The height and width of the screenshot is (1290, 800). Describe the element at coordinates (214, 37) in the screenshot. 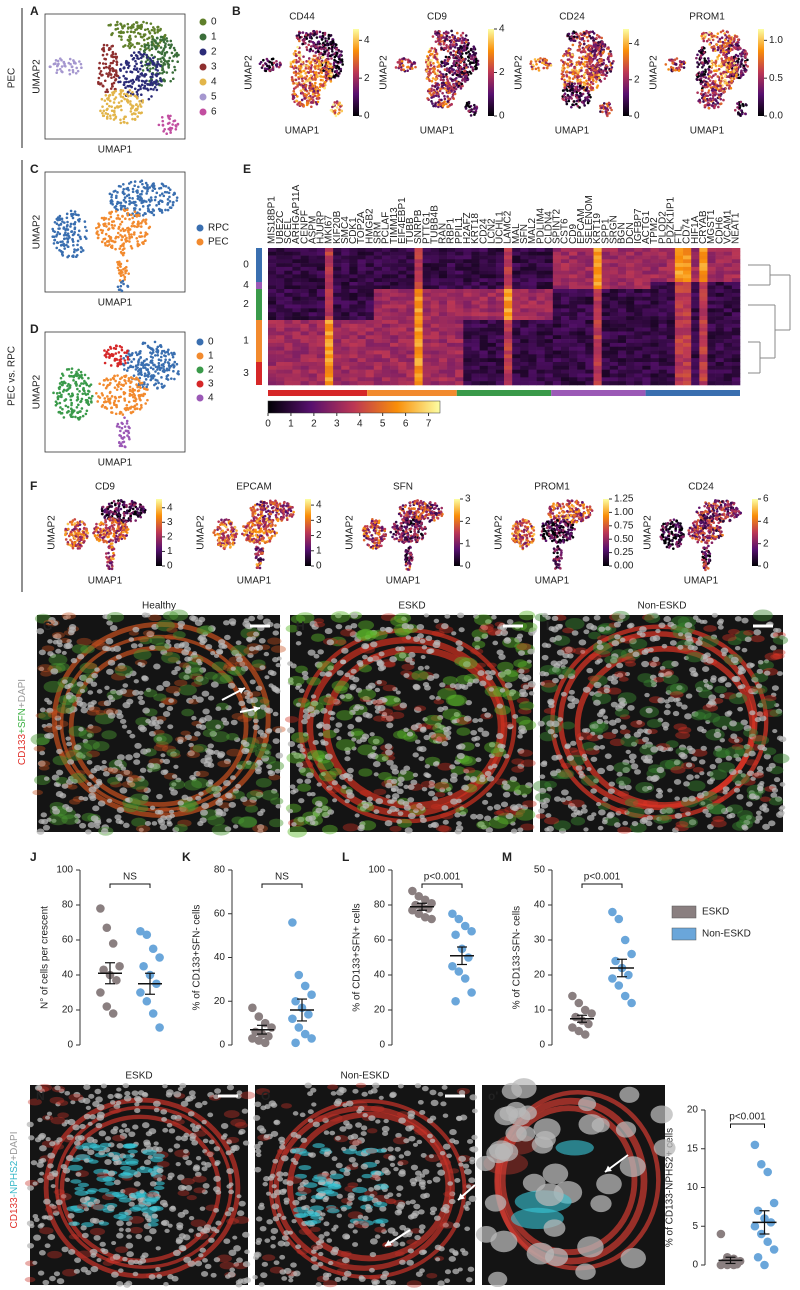

I see `legend-label: 1` at that location.